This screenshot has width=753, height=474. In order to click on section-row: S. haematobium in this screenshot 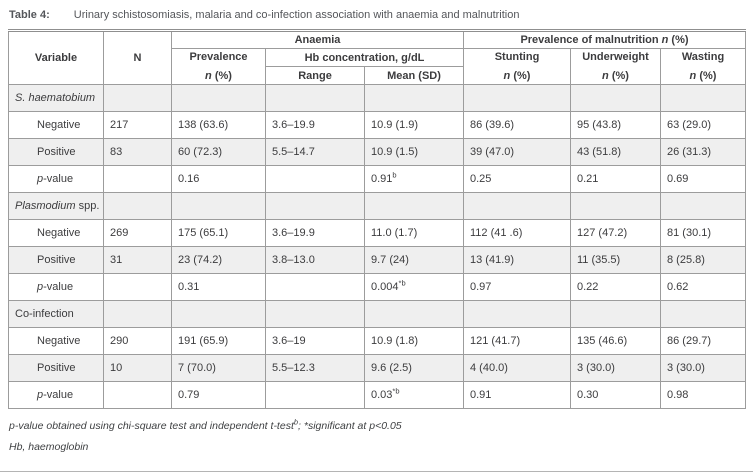, I will do `click(377, 98)`.